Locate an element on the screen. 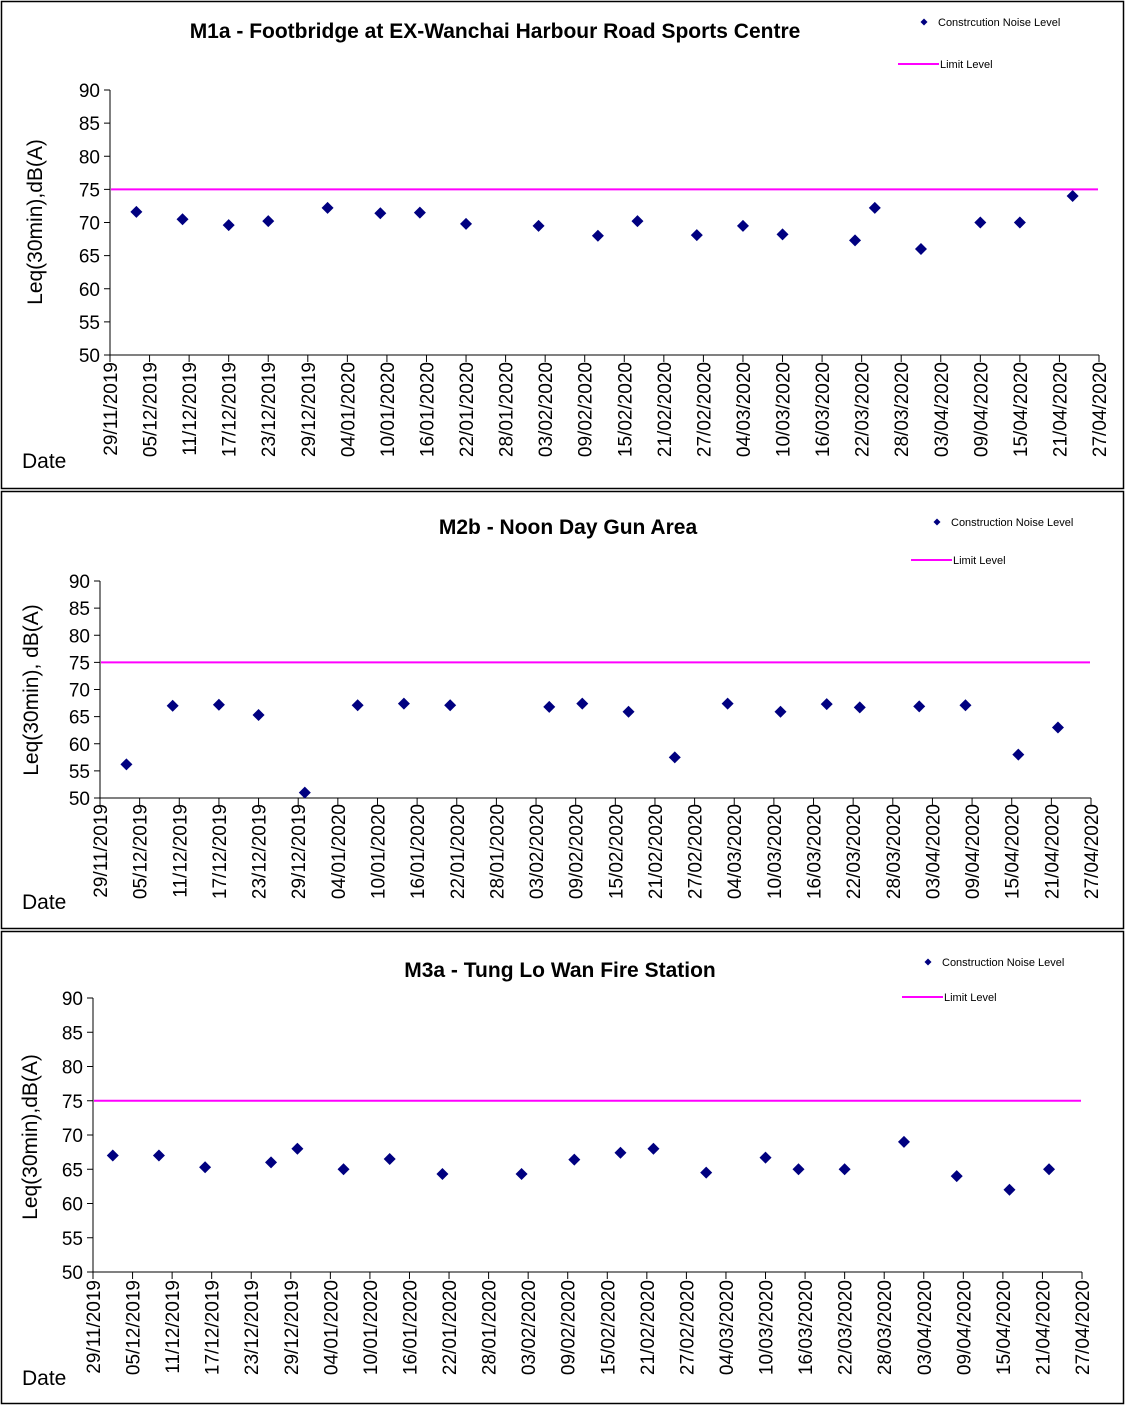 The width and height of the screenshot is (1126, 1405). x-tick-label: 15/02/2020 is located at coordinates (616, 851).